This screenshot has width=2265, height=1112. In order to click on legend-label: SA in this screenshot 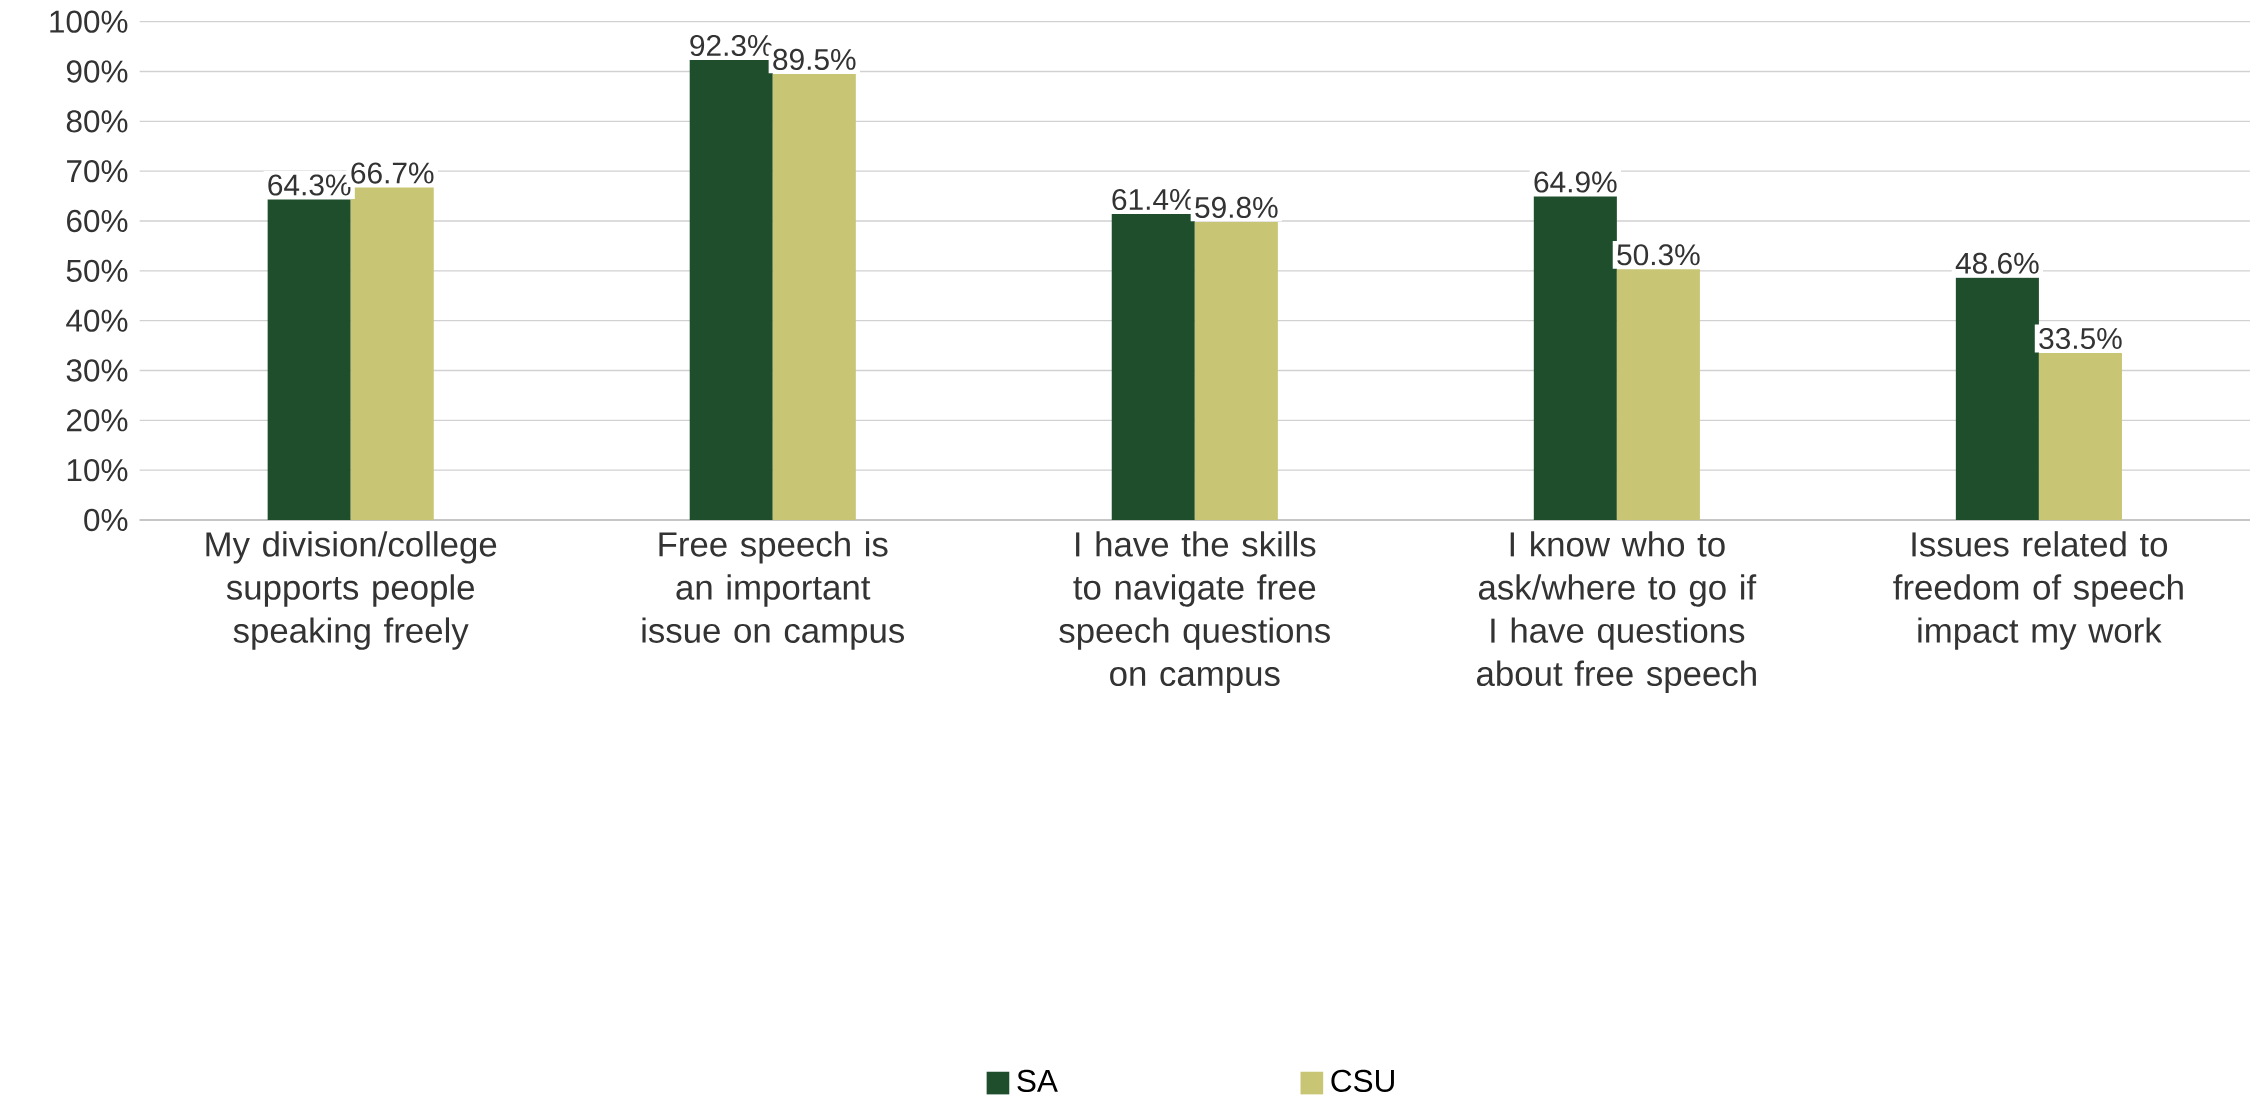, I will do `click(1037, 1081)`.